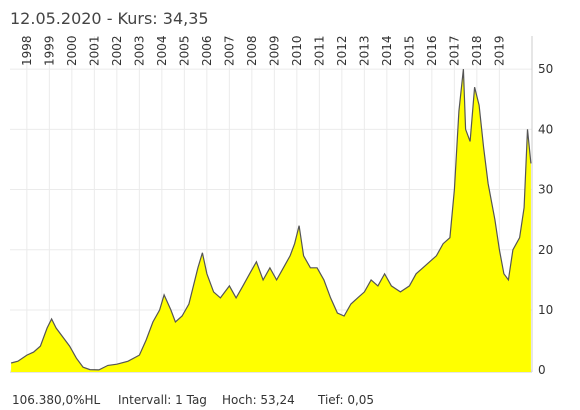 The image size is (580, 410). Describe the element at coordinates (184, 50) in the screenshot. I see `x-tick-label: 2005` at that location.